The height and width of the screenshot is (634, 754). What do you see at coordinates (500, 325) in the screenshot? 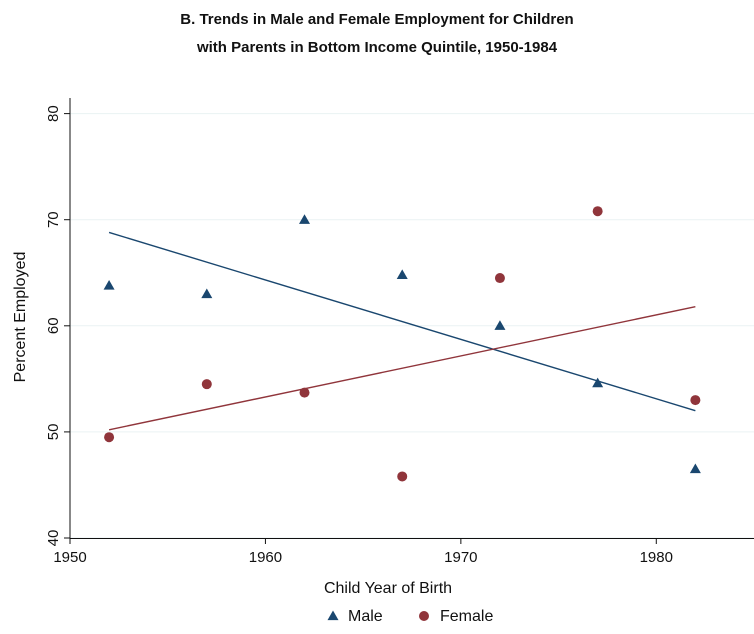
I see `male-point-1972` at bounding box center [500, 325].